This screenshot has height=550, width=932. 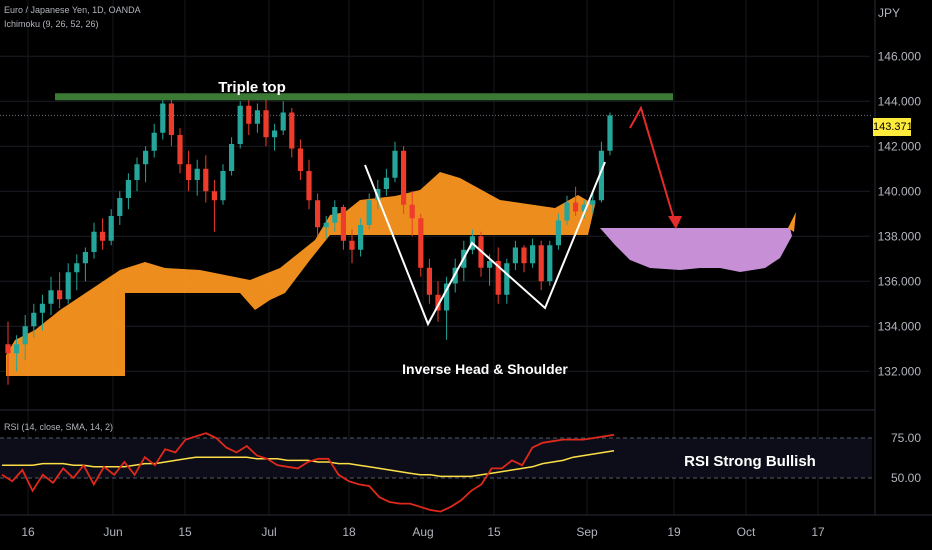 I want to click on time-tick-label: Jul, so click(x=268, y=532).